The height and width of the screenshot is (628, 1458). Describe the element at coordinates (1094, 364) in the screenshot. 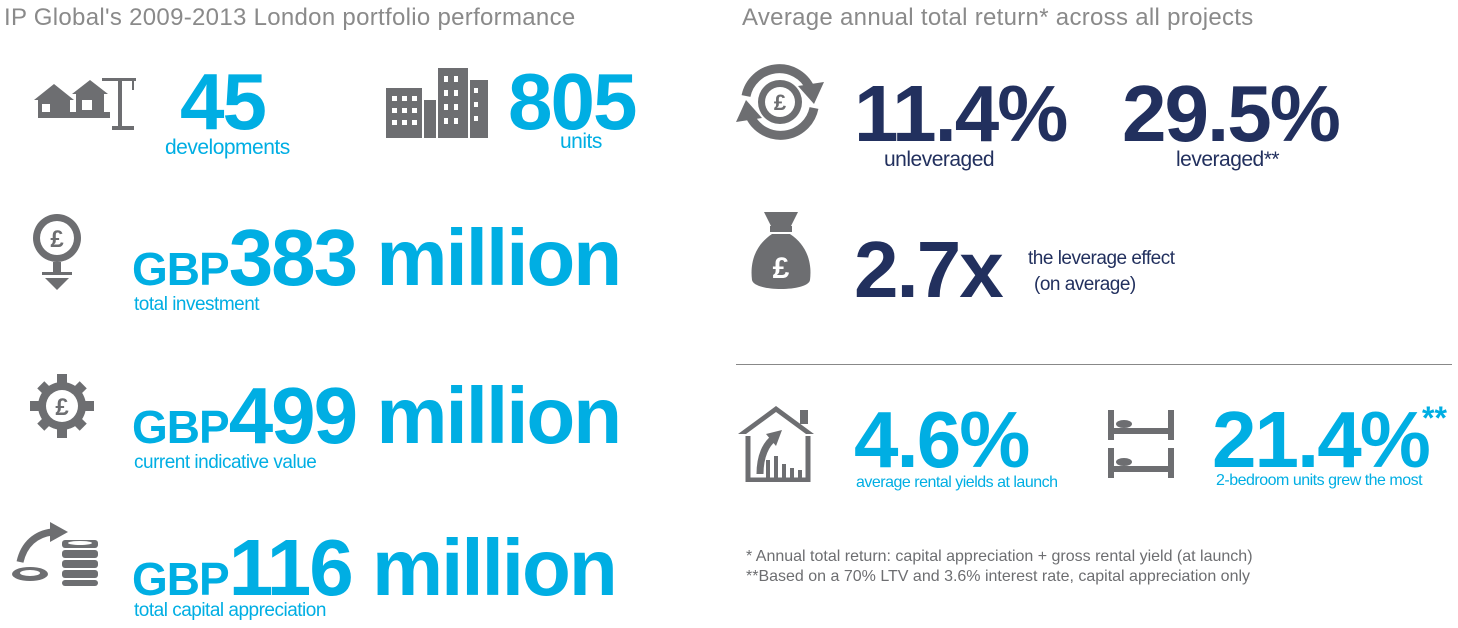

I see `divider` at that location.